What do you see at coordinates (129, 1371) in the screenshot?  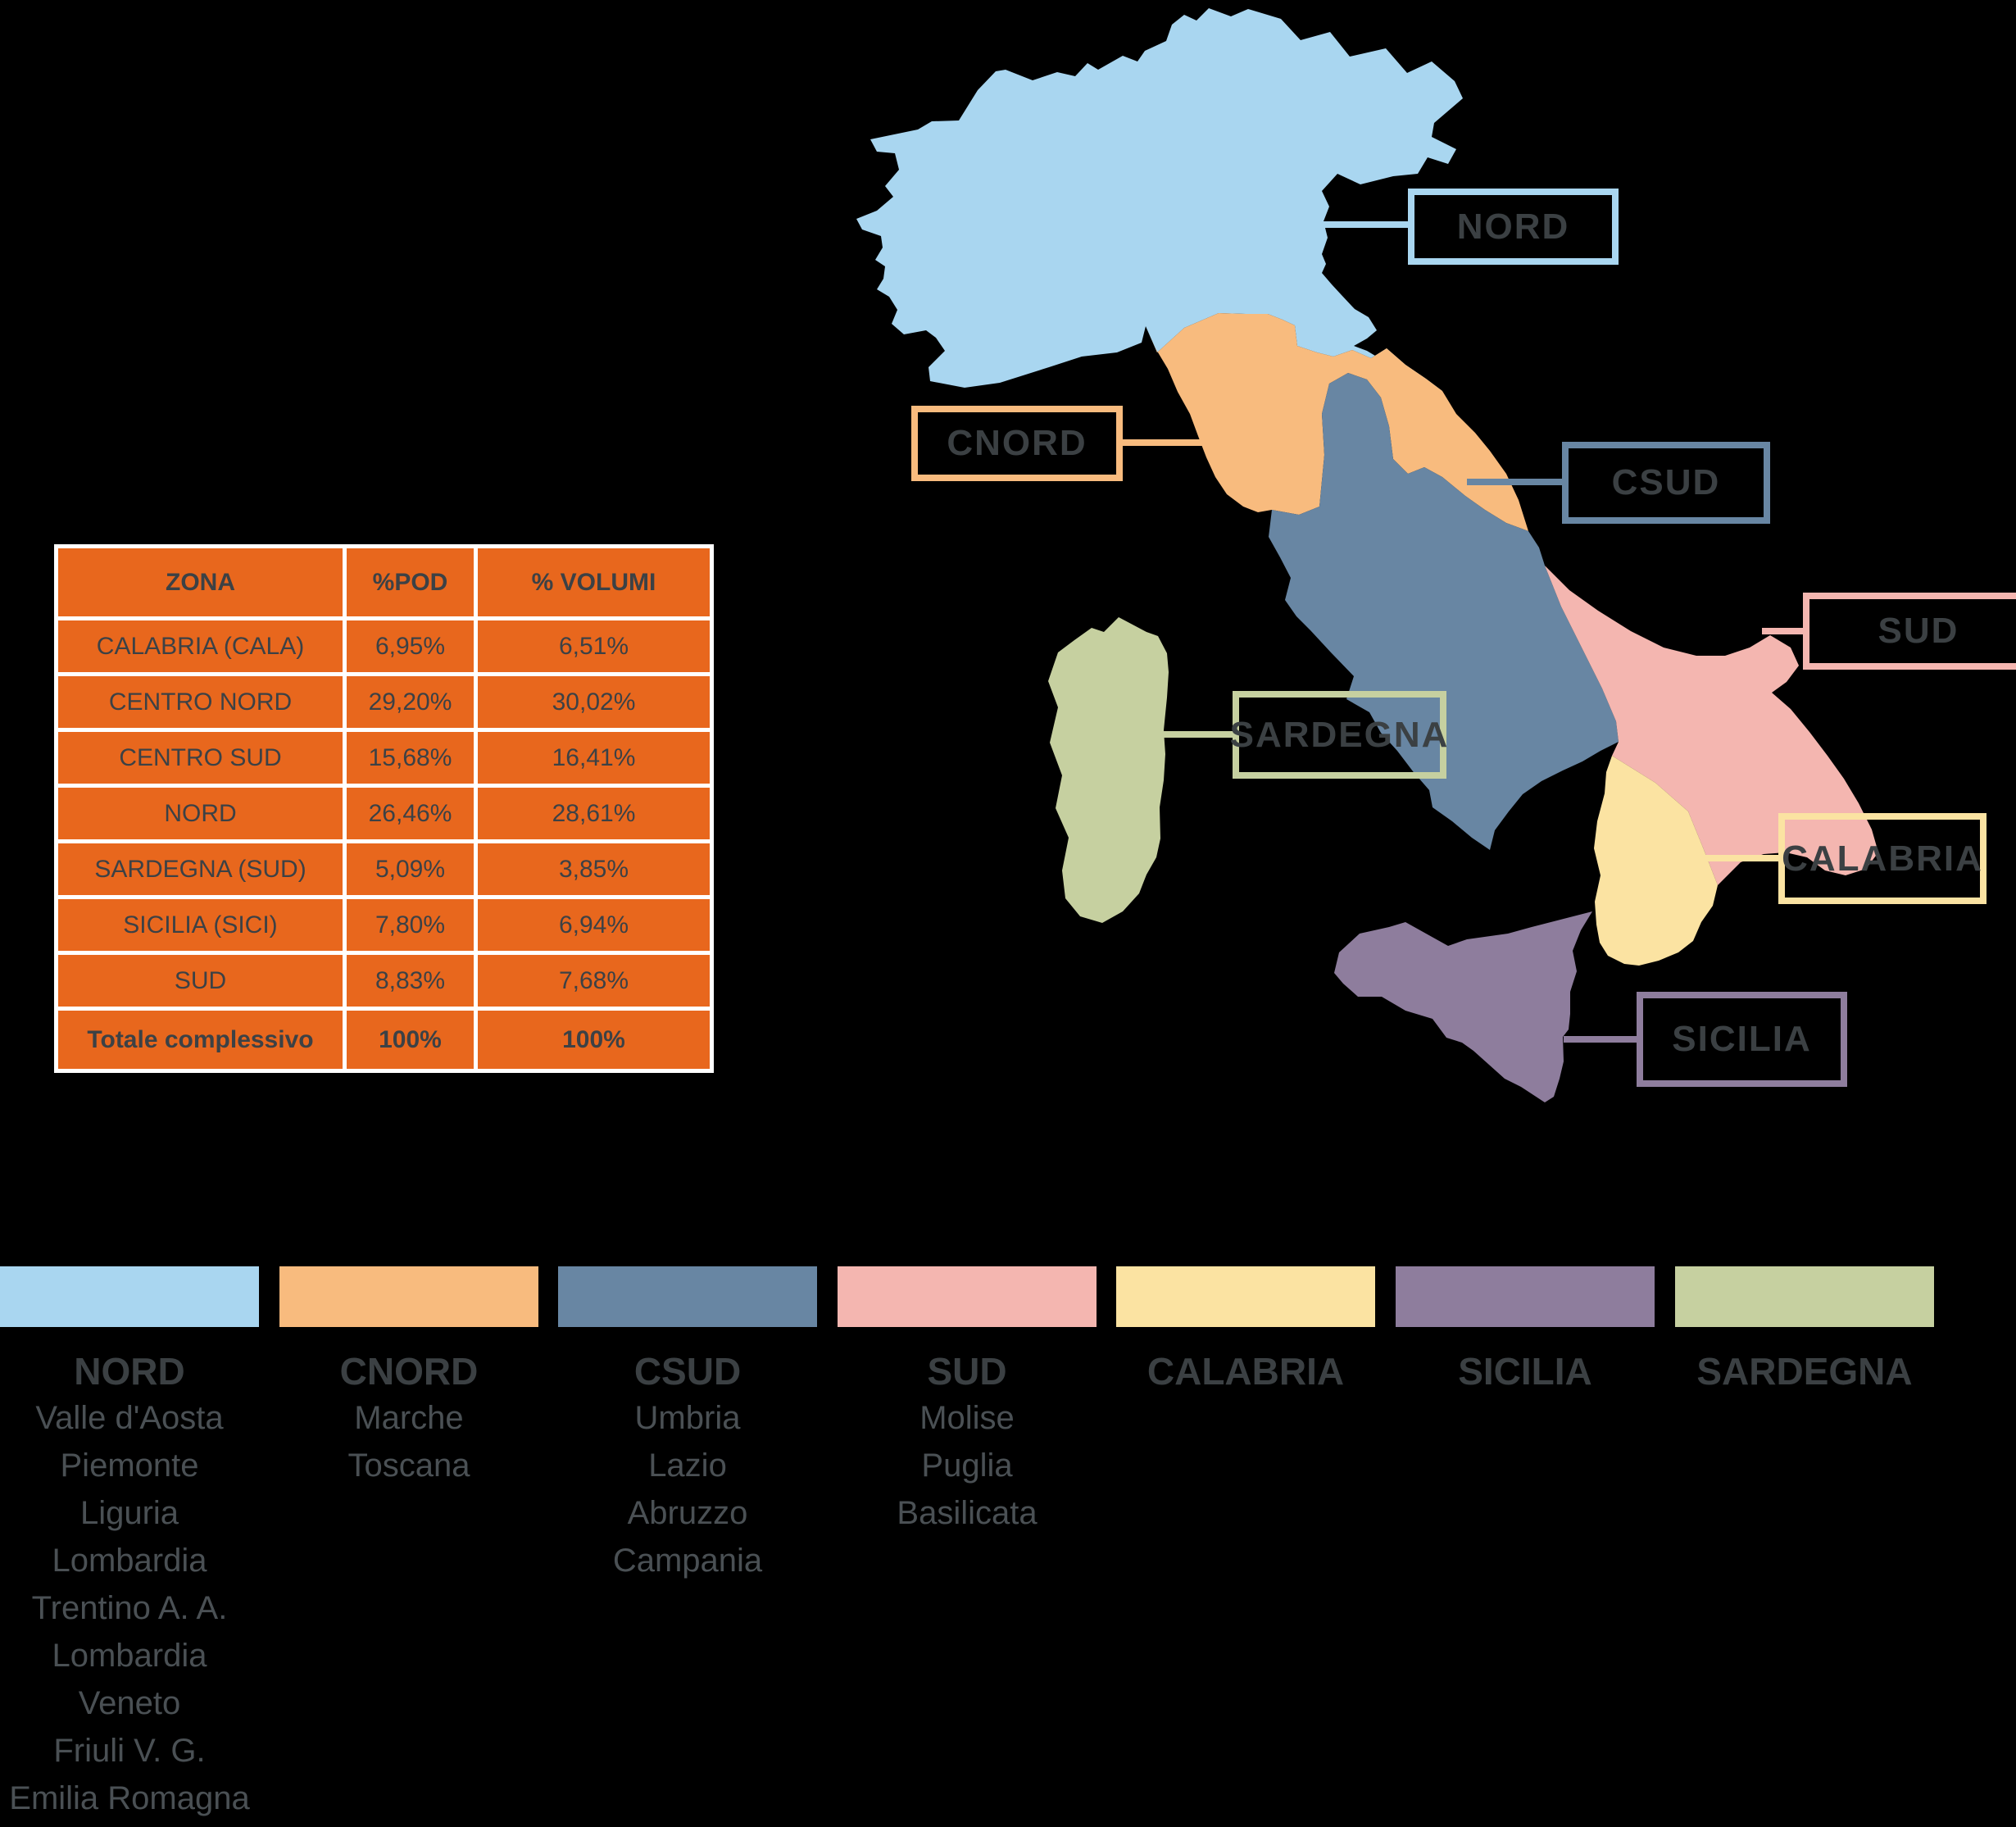 I see `legend-title-nord: NORD` at bounding box center [129, 1371].